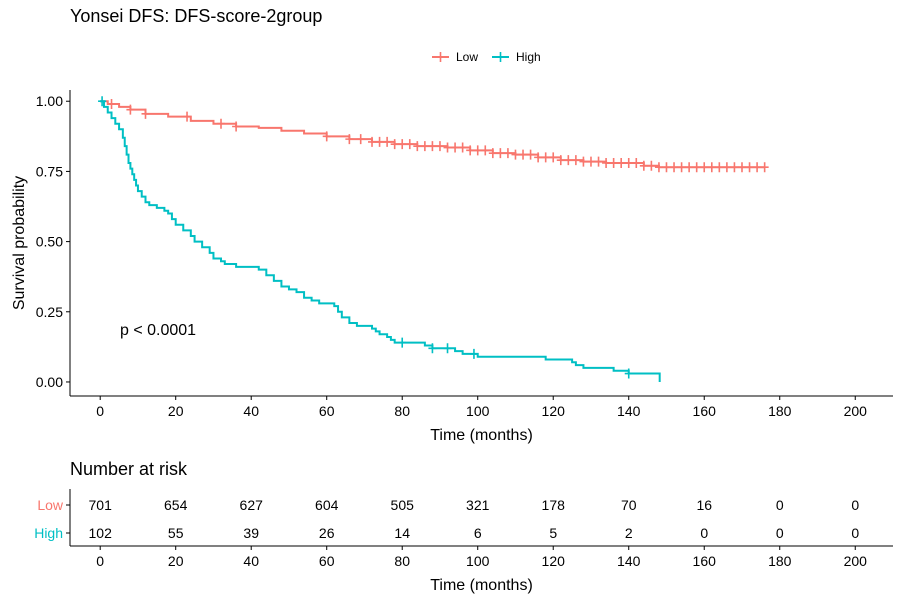 The width and height of the screenshot is (901, 601). What do you see at coordinates (629, 561) in the screenshot?
I see `risk-x-tick-label: 140` at bounding box center [629, 561].